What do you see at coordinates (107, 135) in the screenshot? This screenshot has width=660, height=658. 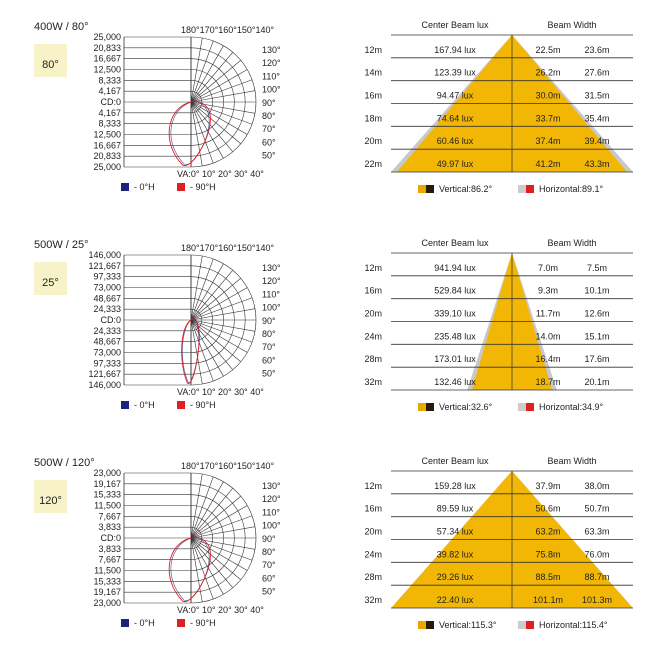 I see `polar-r-tick: 12,500` at bounding box center [107, 135].